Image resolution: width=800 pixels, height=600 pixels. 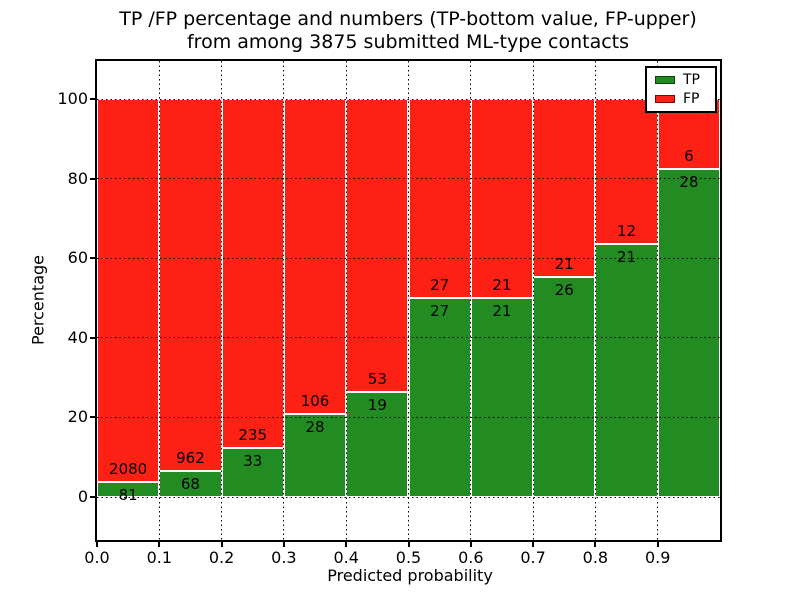 I want to click on legend-item-fp: FP, so click(x=681, y=99).